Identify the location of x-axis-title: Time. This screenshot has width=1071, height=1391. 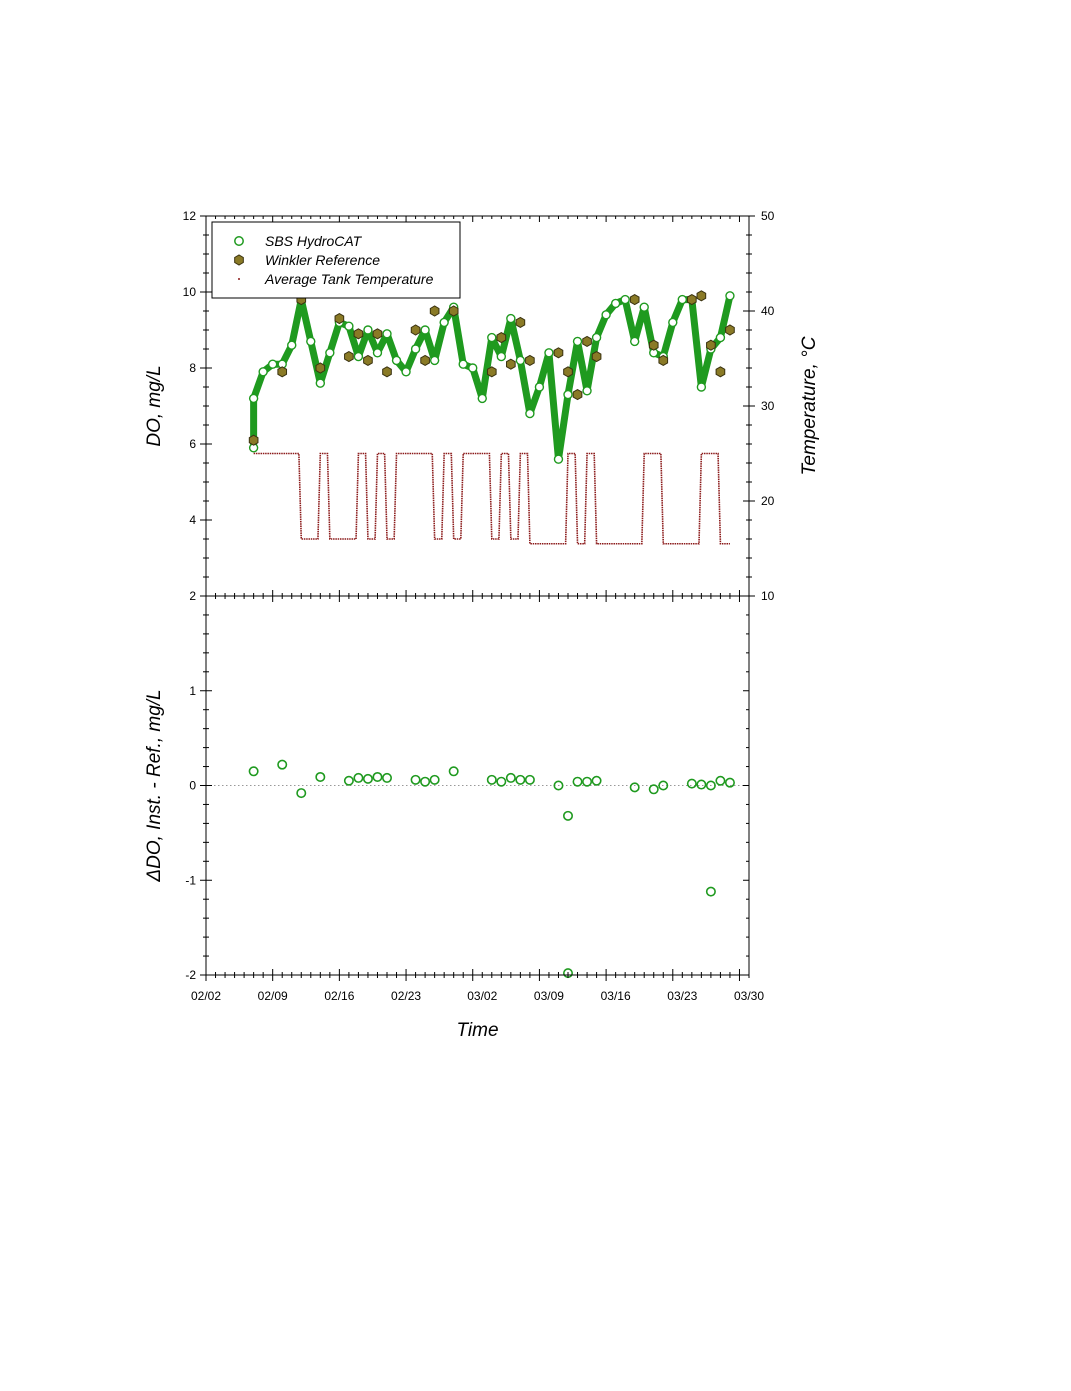
(477, 1030).